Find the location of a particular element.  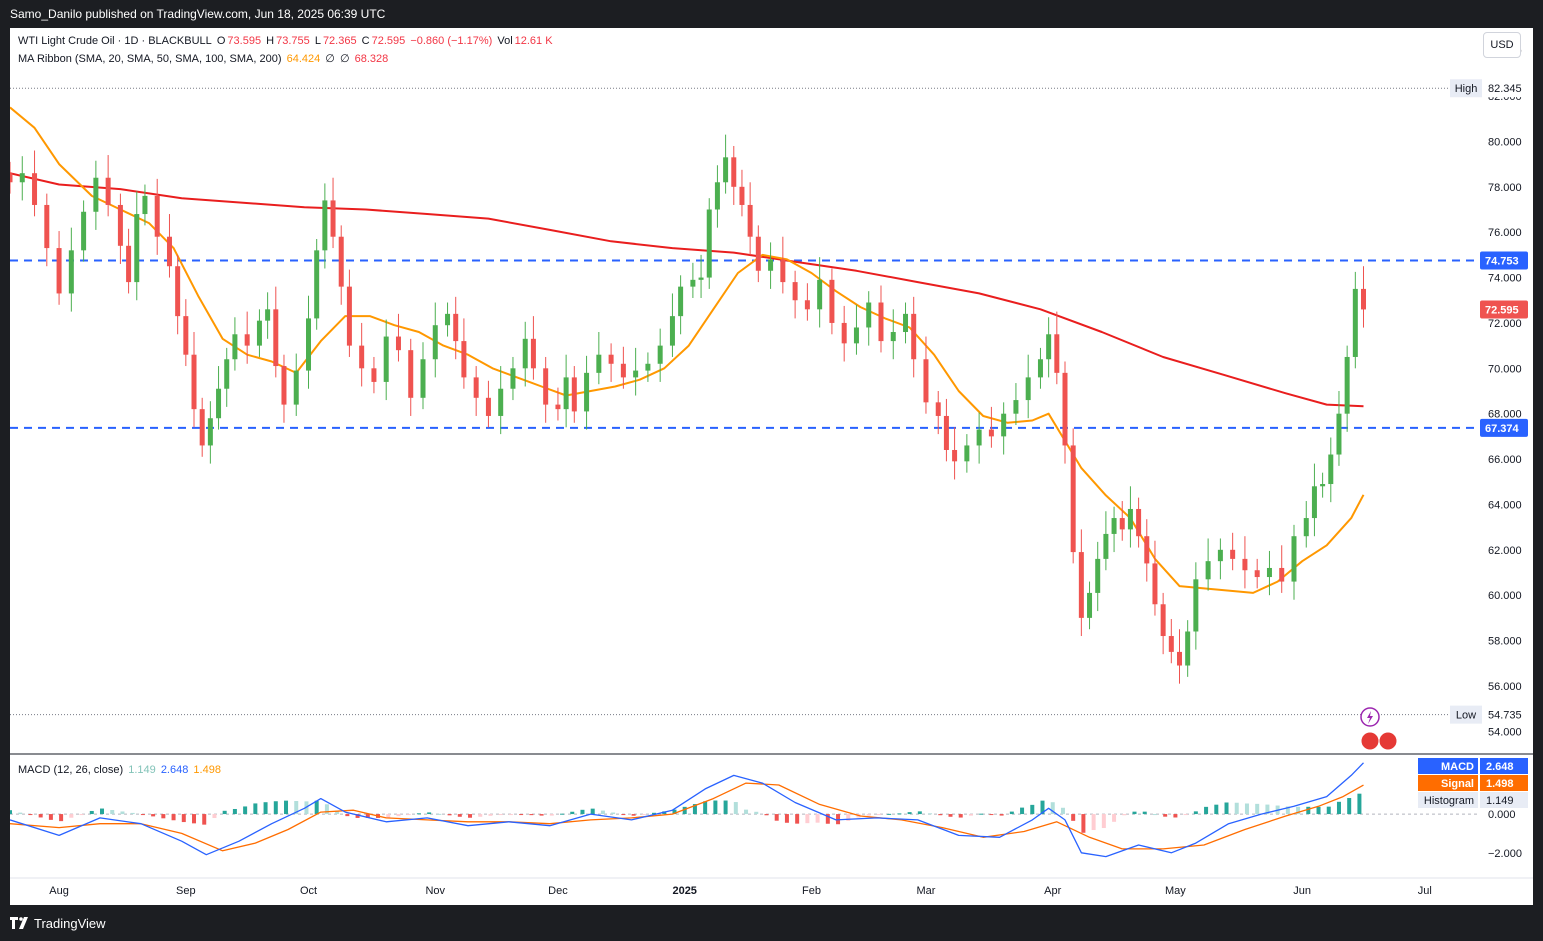

high-label-box is located at coordinates (1466, 88).